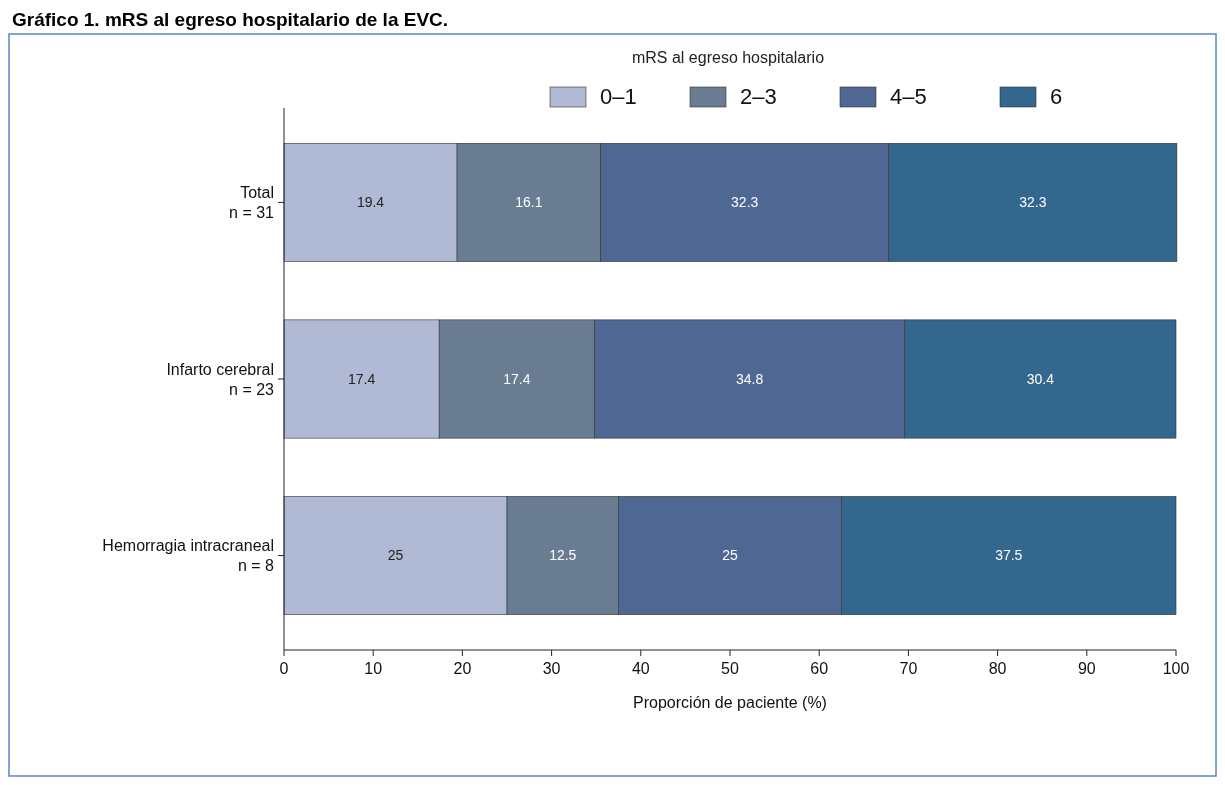  I want to click on data-label: 12.5, so click(563, 555).